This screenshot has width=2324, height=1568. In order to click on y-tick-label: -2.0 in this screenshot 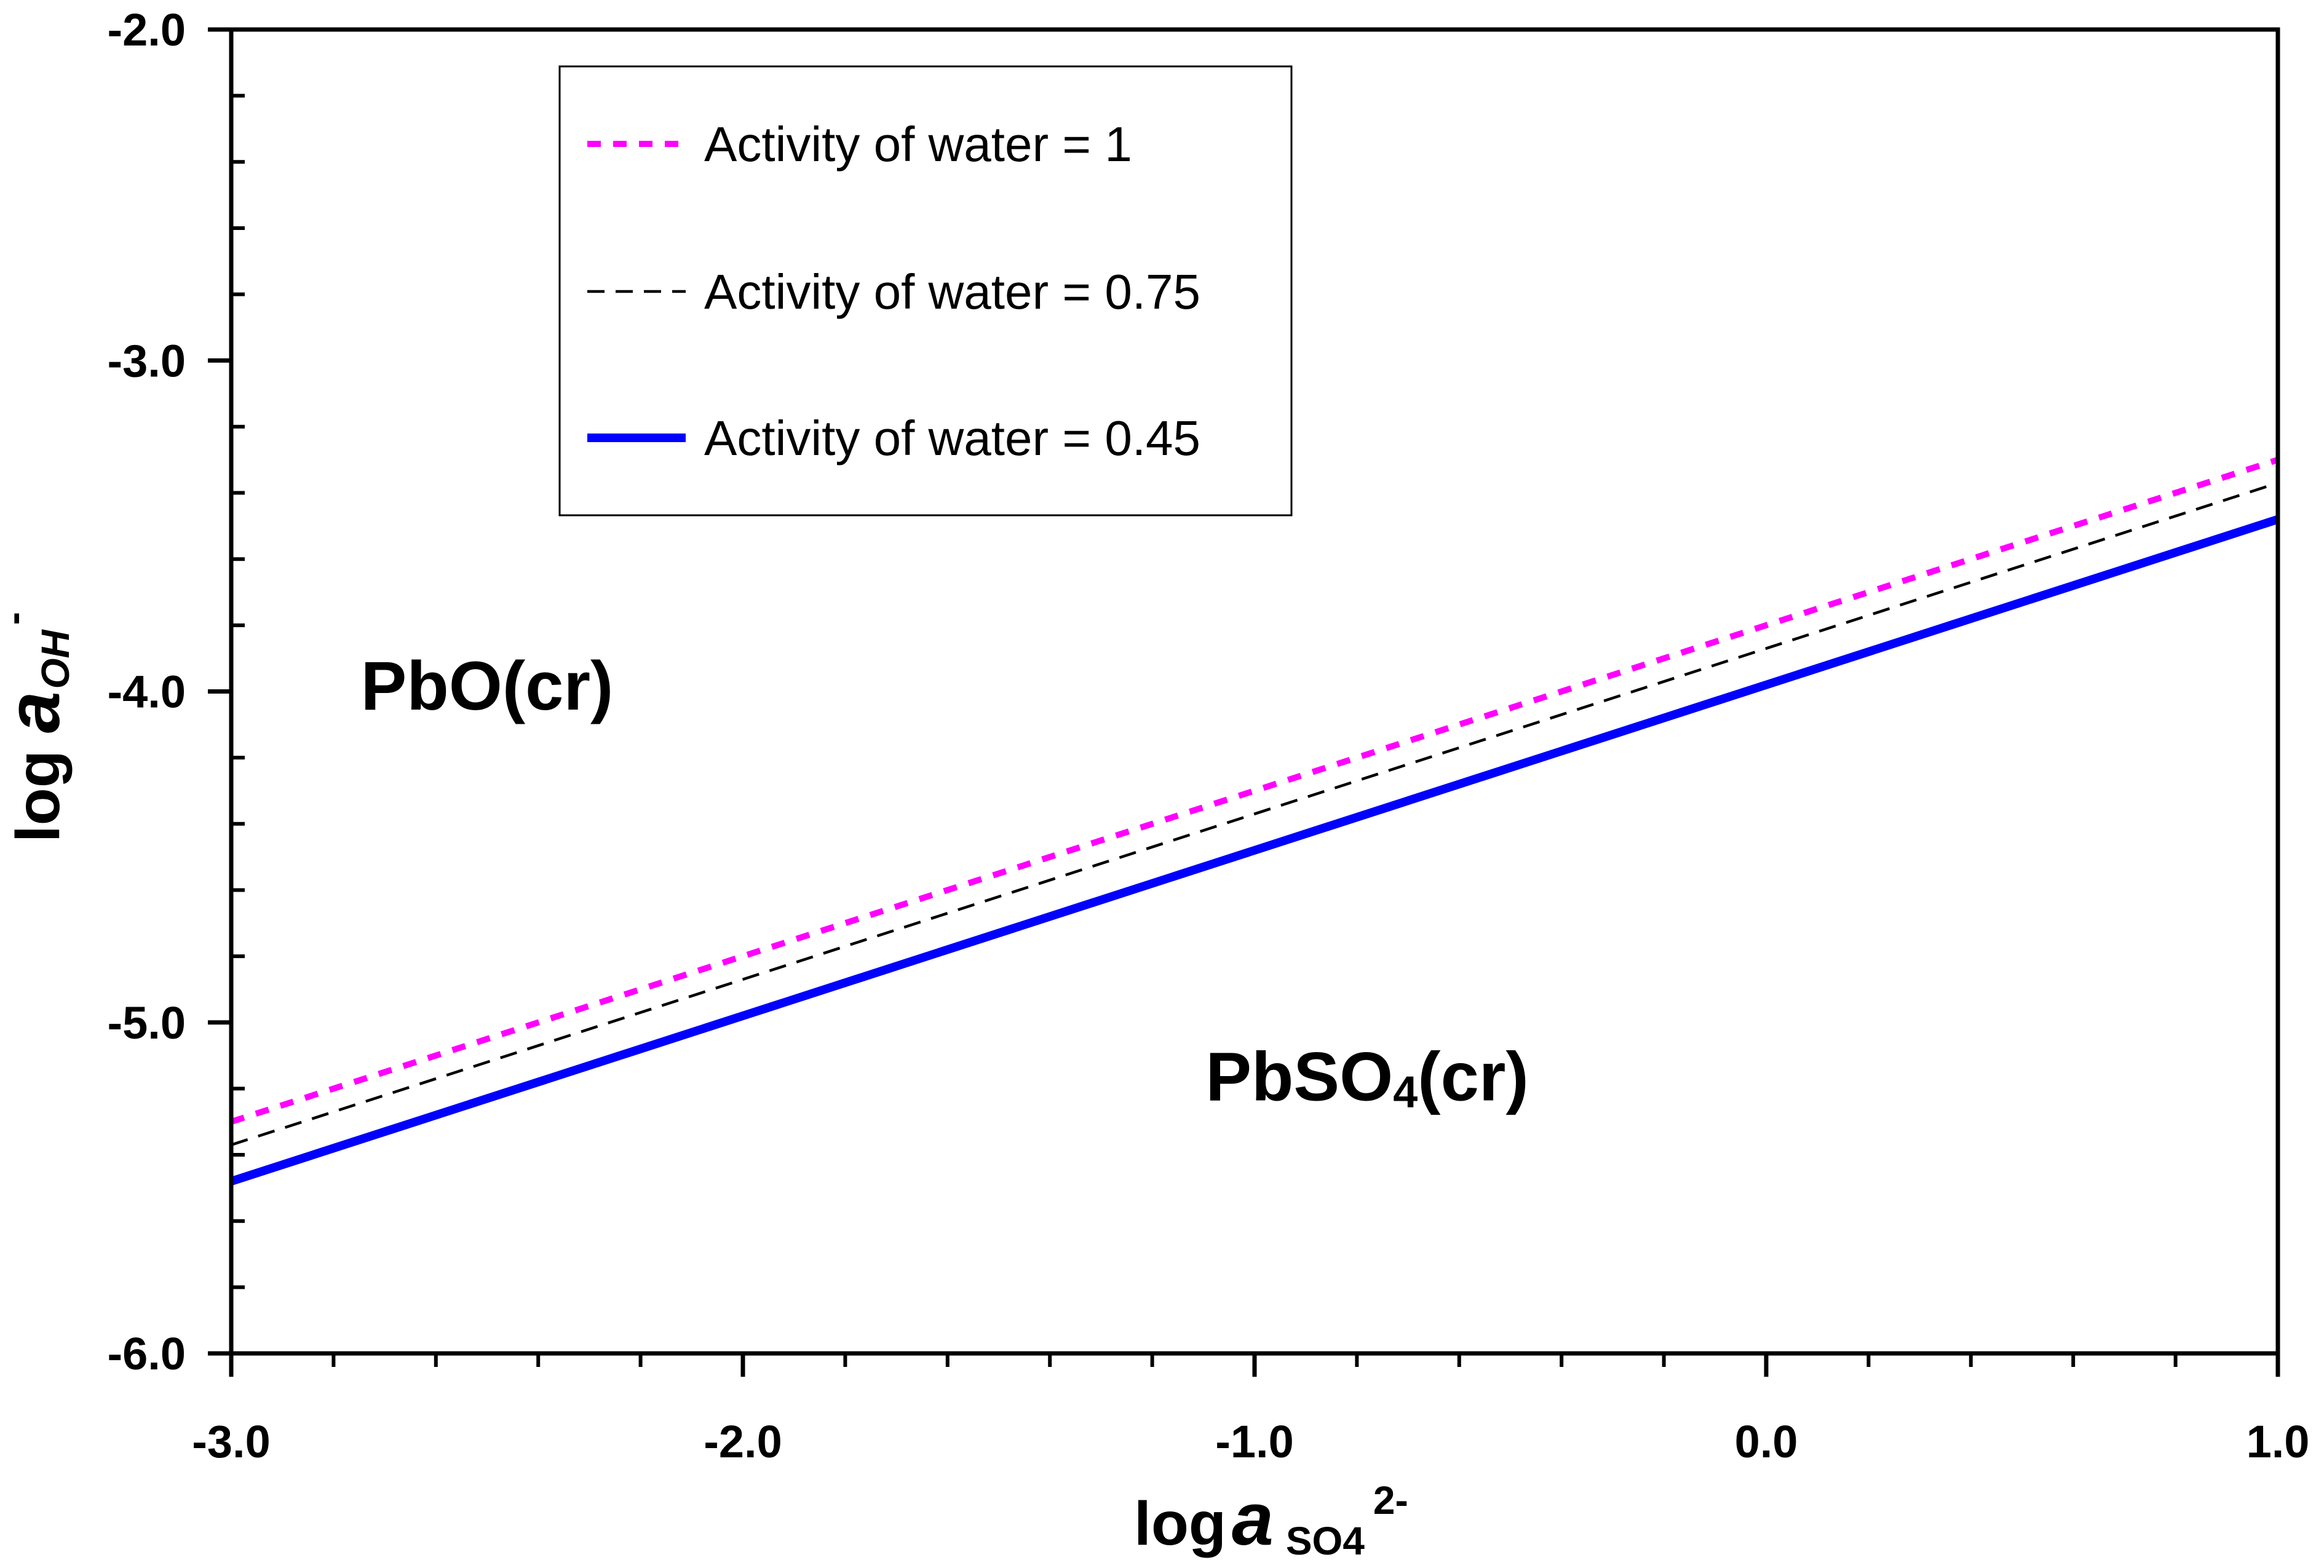, I will do `click(147, 29)`.